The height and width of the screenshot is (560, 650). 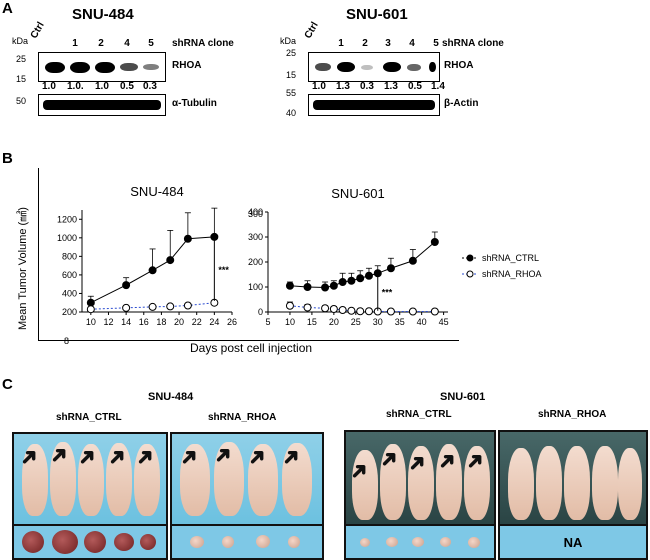 What do you see at coordinates (90, 479) in the screenshot?
I see `mouse-photo-484-ctrl: ➜ ➜ ➜ ➜ ➜` at bounding box center [90, 479].